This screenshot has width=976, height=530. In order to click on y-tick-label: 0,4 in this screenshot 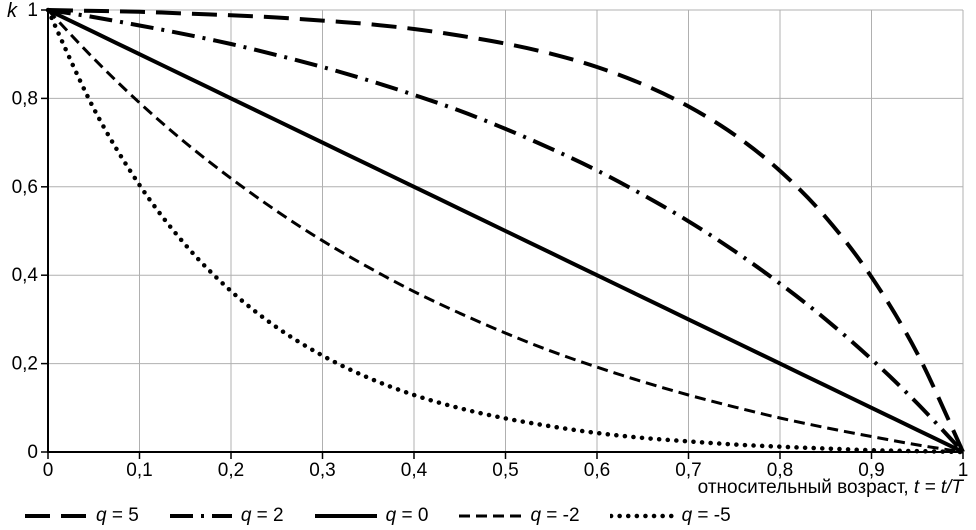, I will do `click(25, 275)`.